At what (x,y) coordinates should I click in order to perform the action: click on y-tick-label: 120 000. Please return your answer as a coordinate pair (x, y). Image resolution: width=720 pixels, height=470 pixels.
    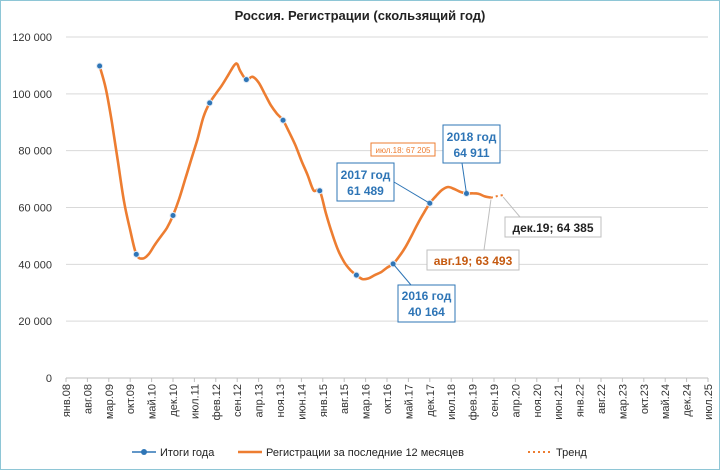
    Looking at the image, I should click on (32, 38).